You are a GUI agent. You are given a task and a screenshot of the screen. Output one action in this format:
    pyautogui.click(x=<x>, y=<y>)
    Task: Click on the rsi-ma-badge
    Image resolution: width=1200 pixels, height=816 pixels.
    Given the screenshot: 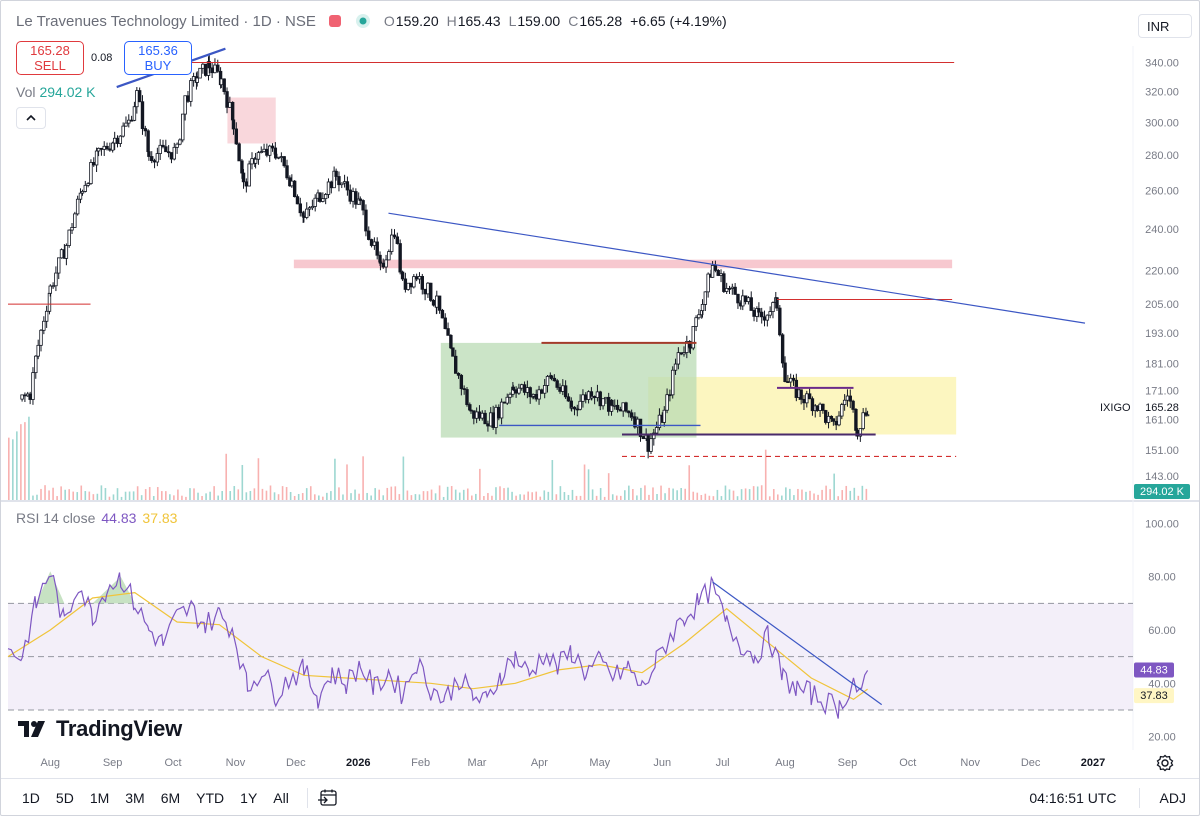 What is the action you would take?
    pyautogui.click(x=1154, y=696)
    